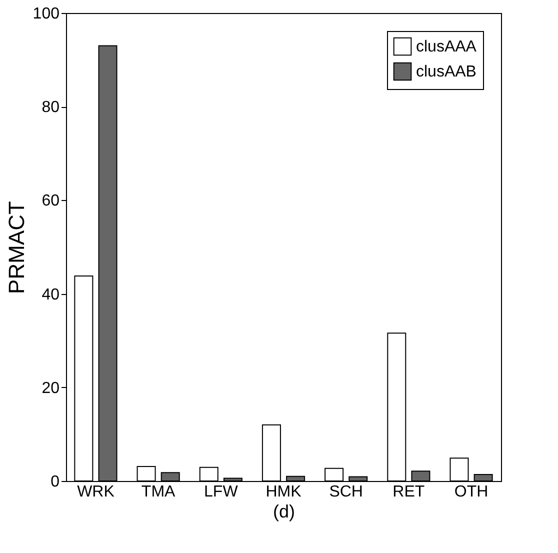 The height and width of the screenshot is (553, 558). Describe the element at coordinates (51, 388) in the screenshot. I see `y-tick-label: 20` at that location.